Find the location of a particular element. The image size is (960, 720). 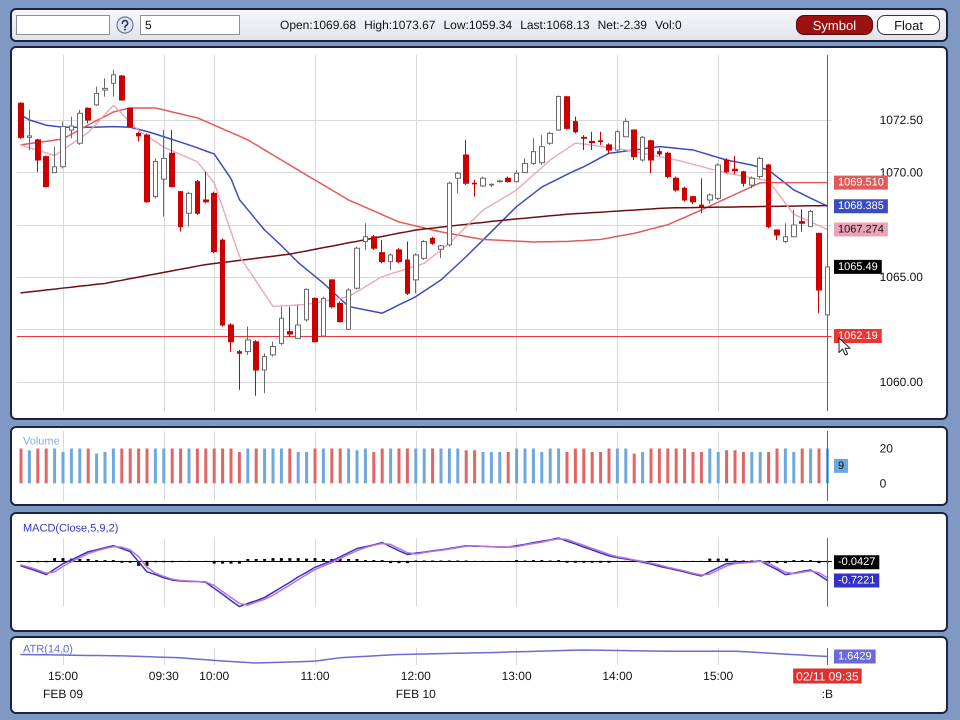

chart-title: ATR(14,0) is located at coordinates (48, 650).